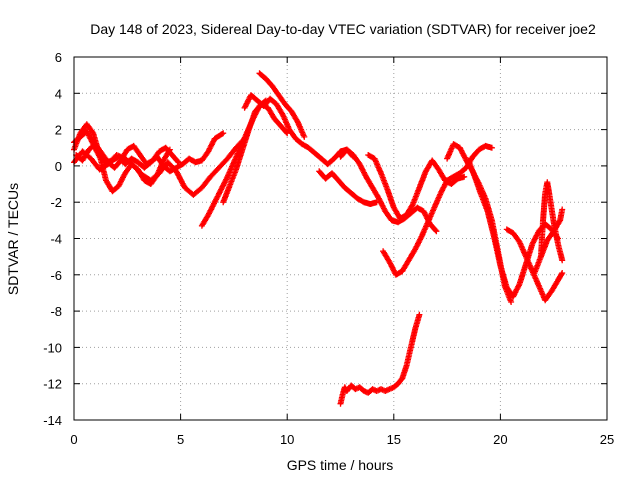 The width and height of the screenshot is (640, 480). Describe the element at coordinates (73, 439) in the screenshot. I see `x-tick-label: 0` at that location.